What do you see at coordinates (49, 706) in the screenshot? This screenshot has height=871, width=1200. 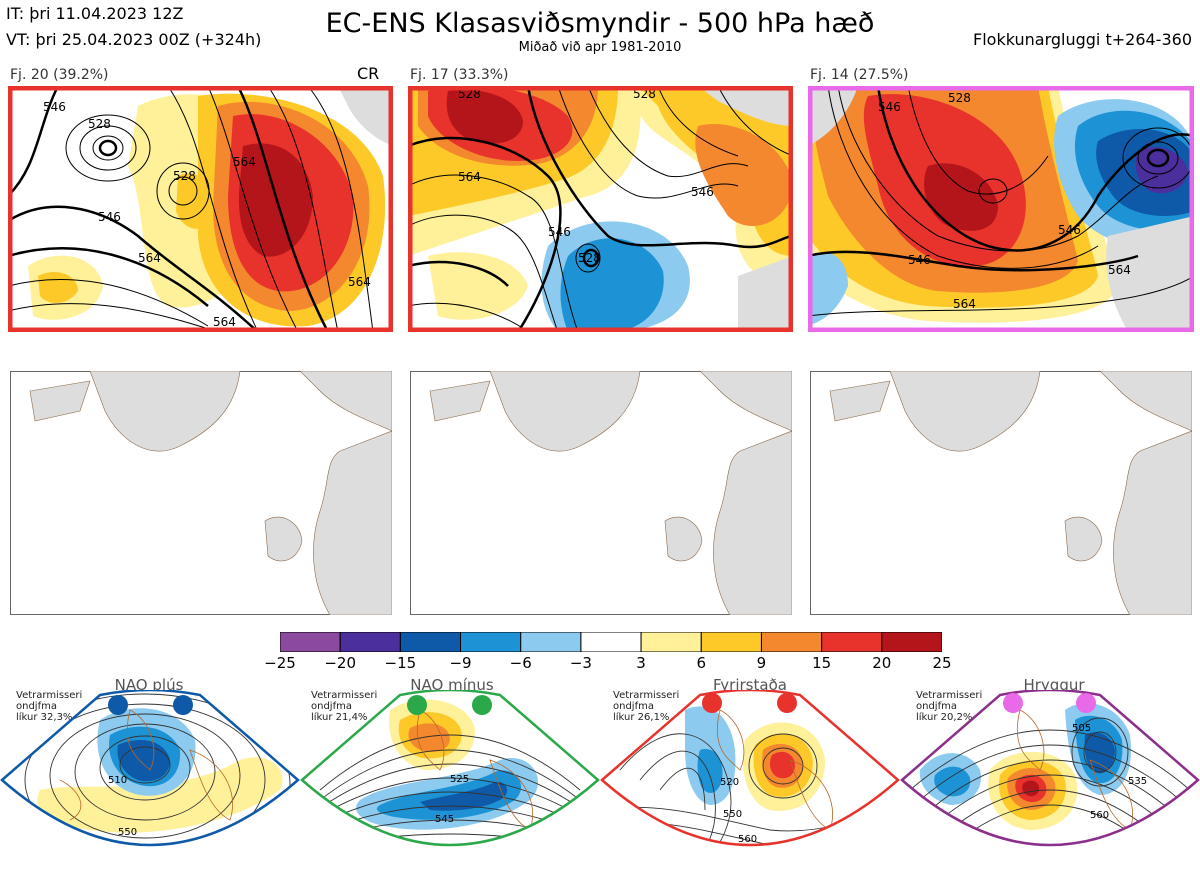 I see `regime-1-note: Vetrarmisseri ondjfma líkur 32,3%` at bounding box center [49, 706].